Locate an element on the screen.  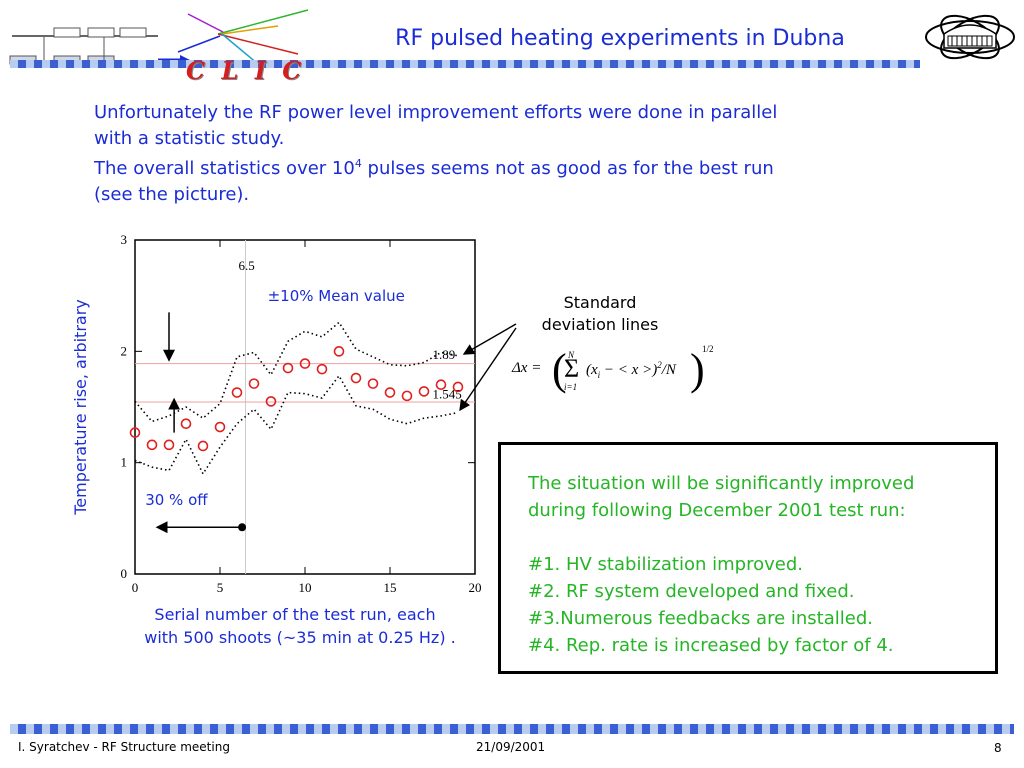
lower-std-band is located at coordinates (296, 425).